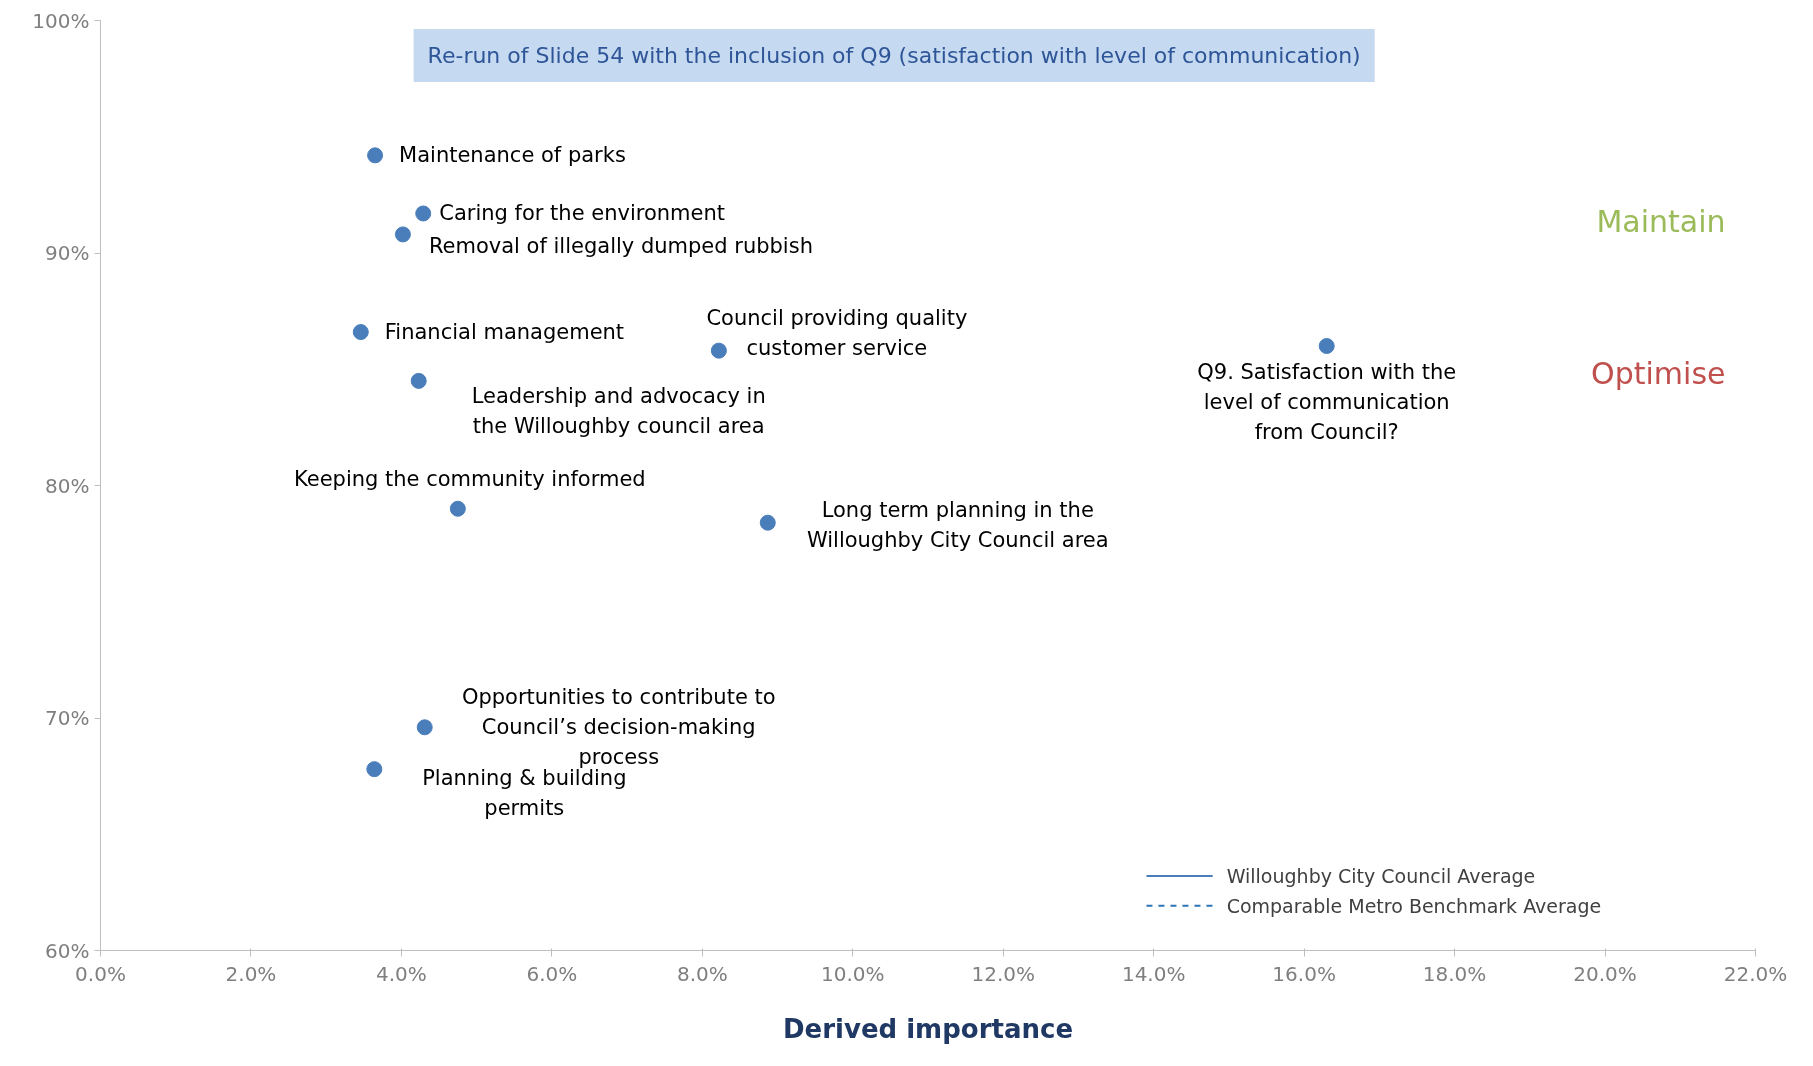 The height and width of the screenshot is (1066, 1813). What do you see at coordinates (620, 246) in the screenshot?
I see `annotation: Removal of illegally dumped rubbish` at bounding box center [620, 246].